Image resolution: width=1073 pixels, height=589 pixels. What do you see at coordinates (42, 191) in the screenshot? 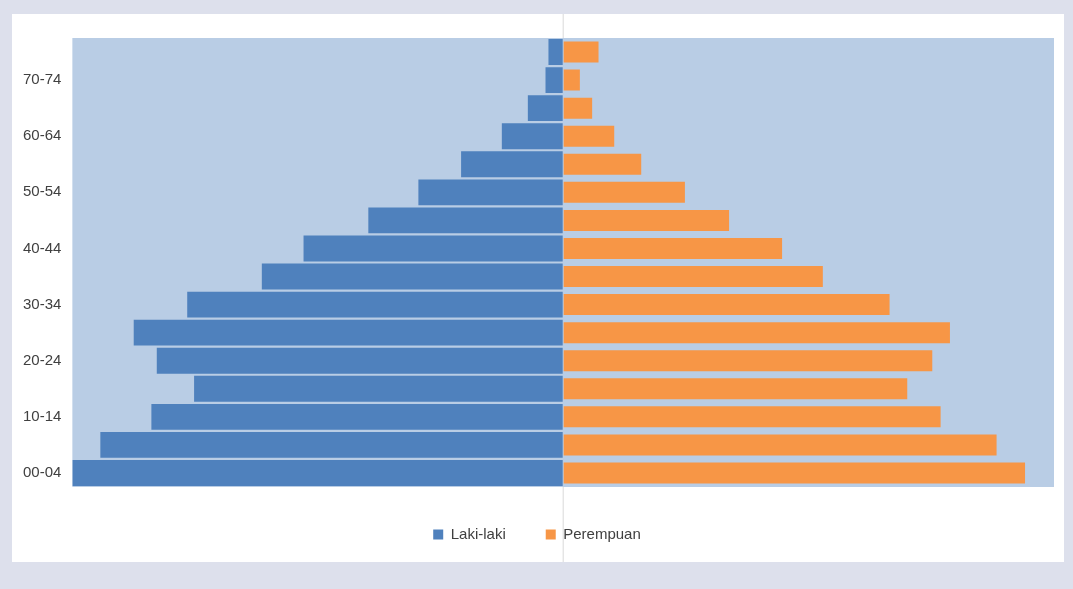
I see `y-tick-label: 50-54` at bounding box center [42, 191].